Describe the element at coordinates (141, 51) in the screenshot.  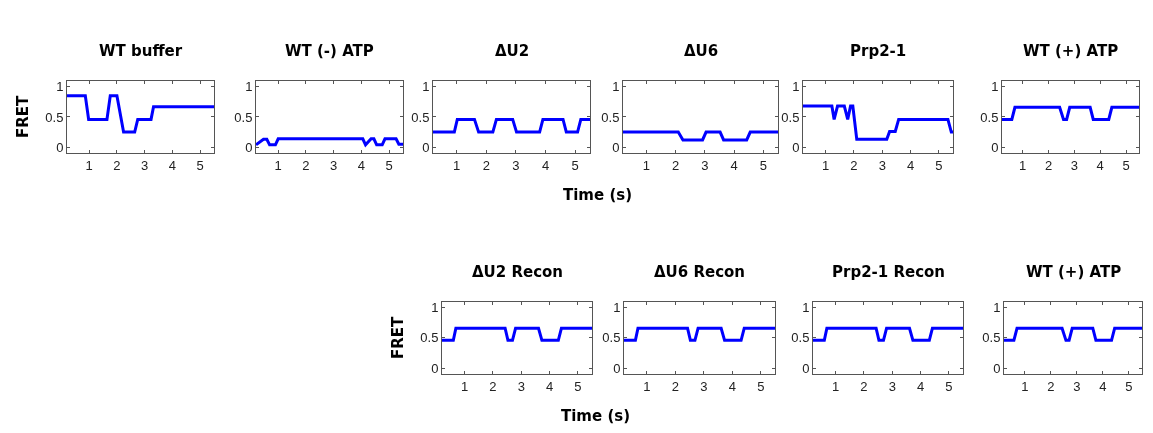
I see `chart-title: WT buffer` at that location.